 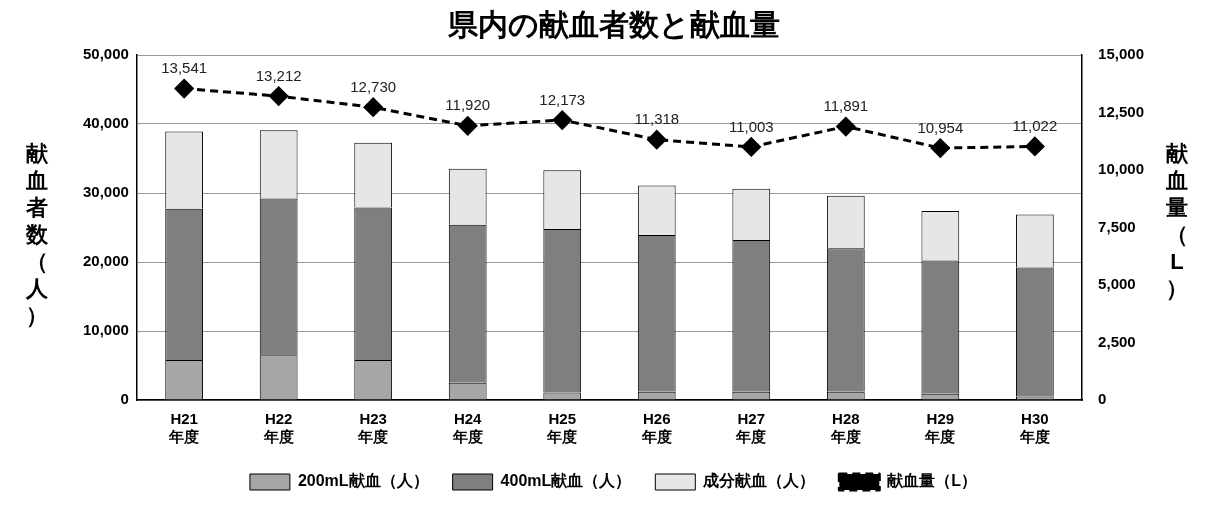 I want to click on x-tick-label: H26 年度, so click(x=656, y=428).